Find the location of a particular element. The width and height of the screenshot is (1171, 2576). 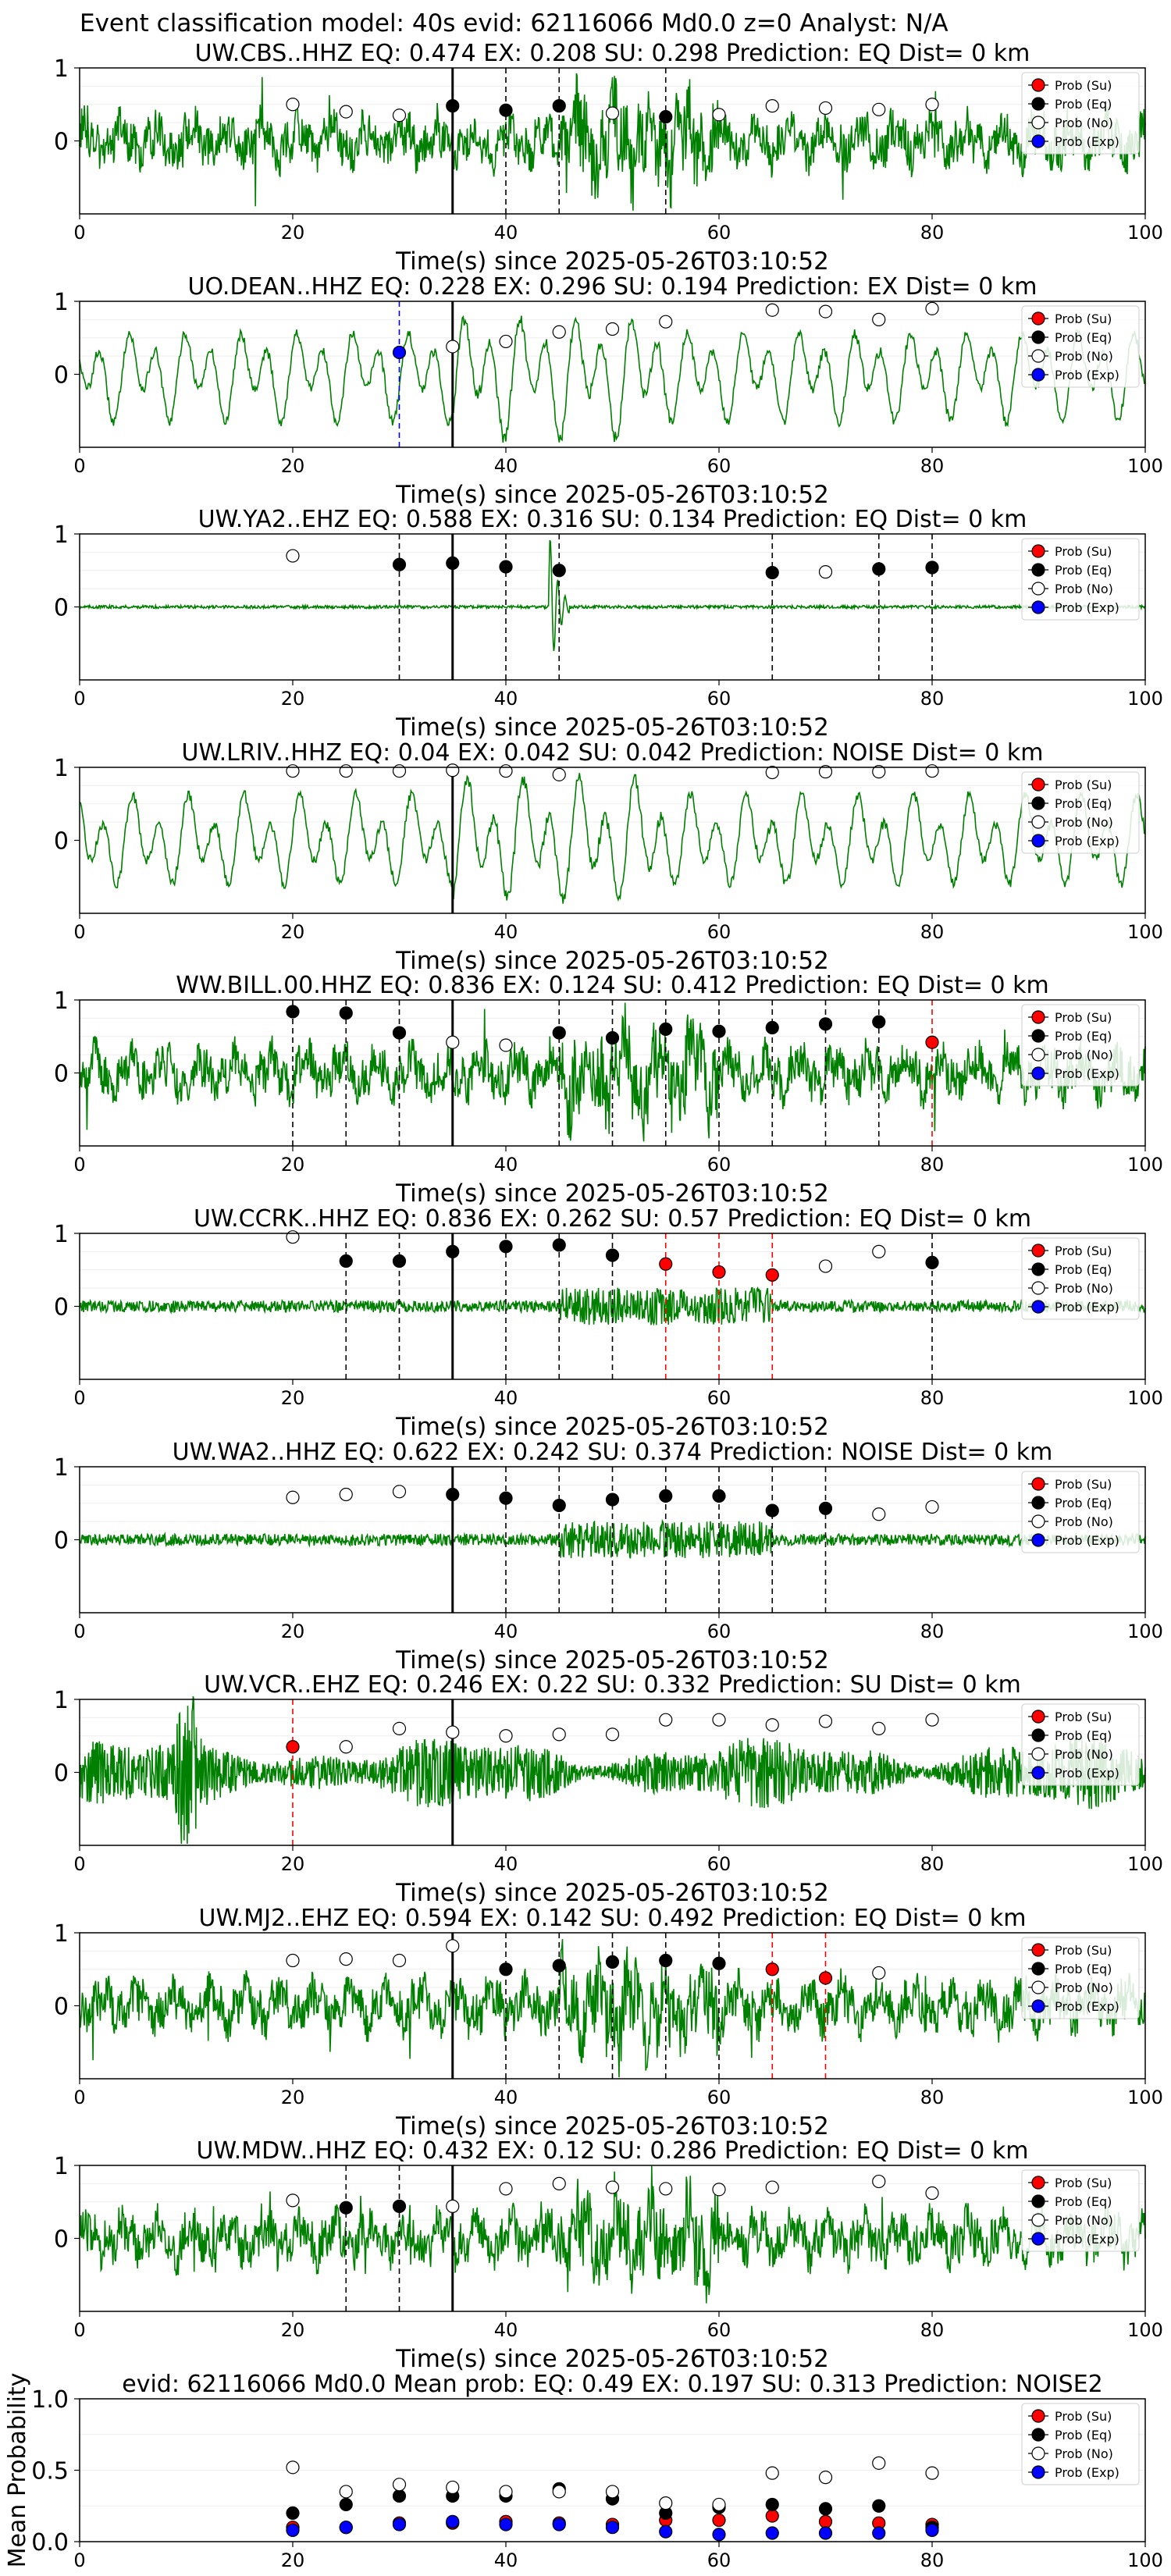

mean-marker-su is located at coordinates (719, 2520).